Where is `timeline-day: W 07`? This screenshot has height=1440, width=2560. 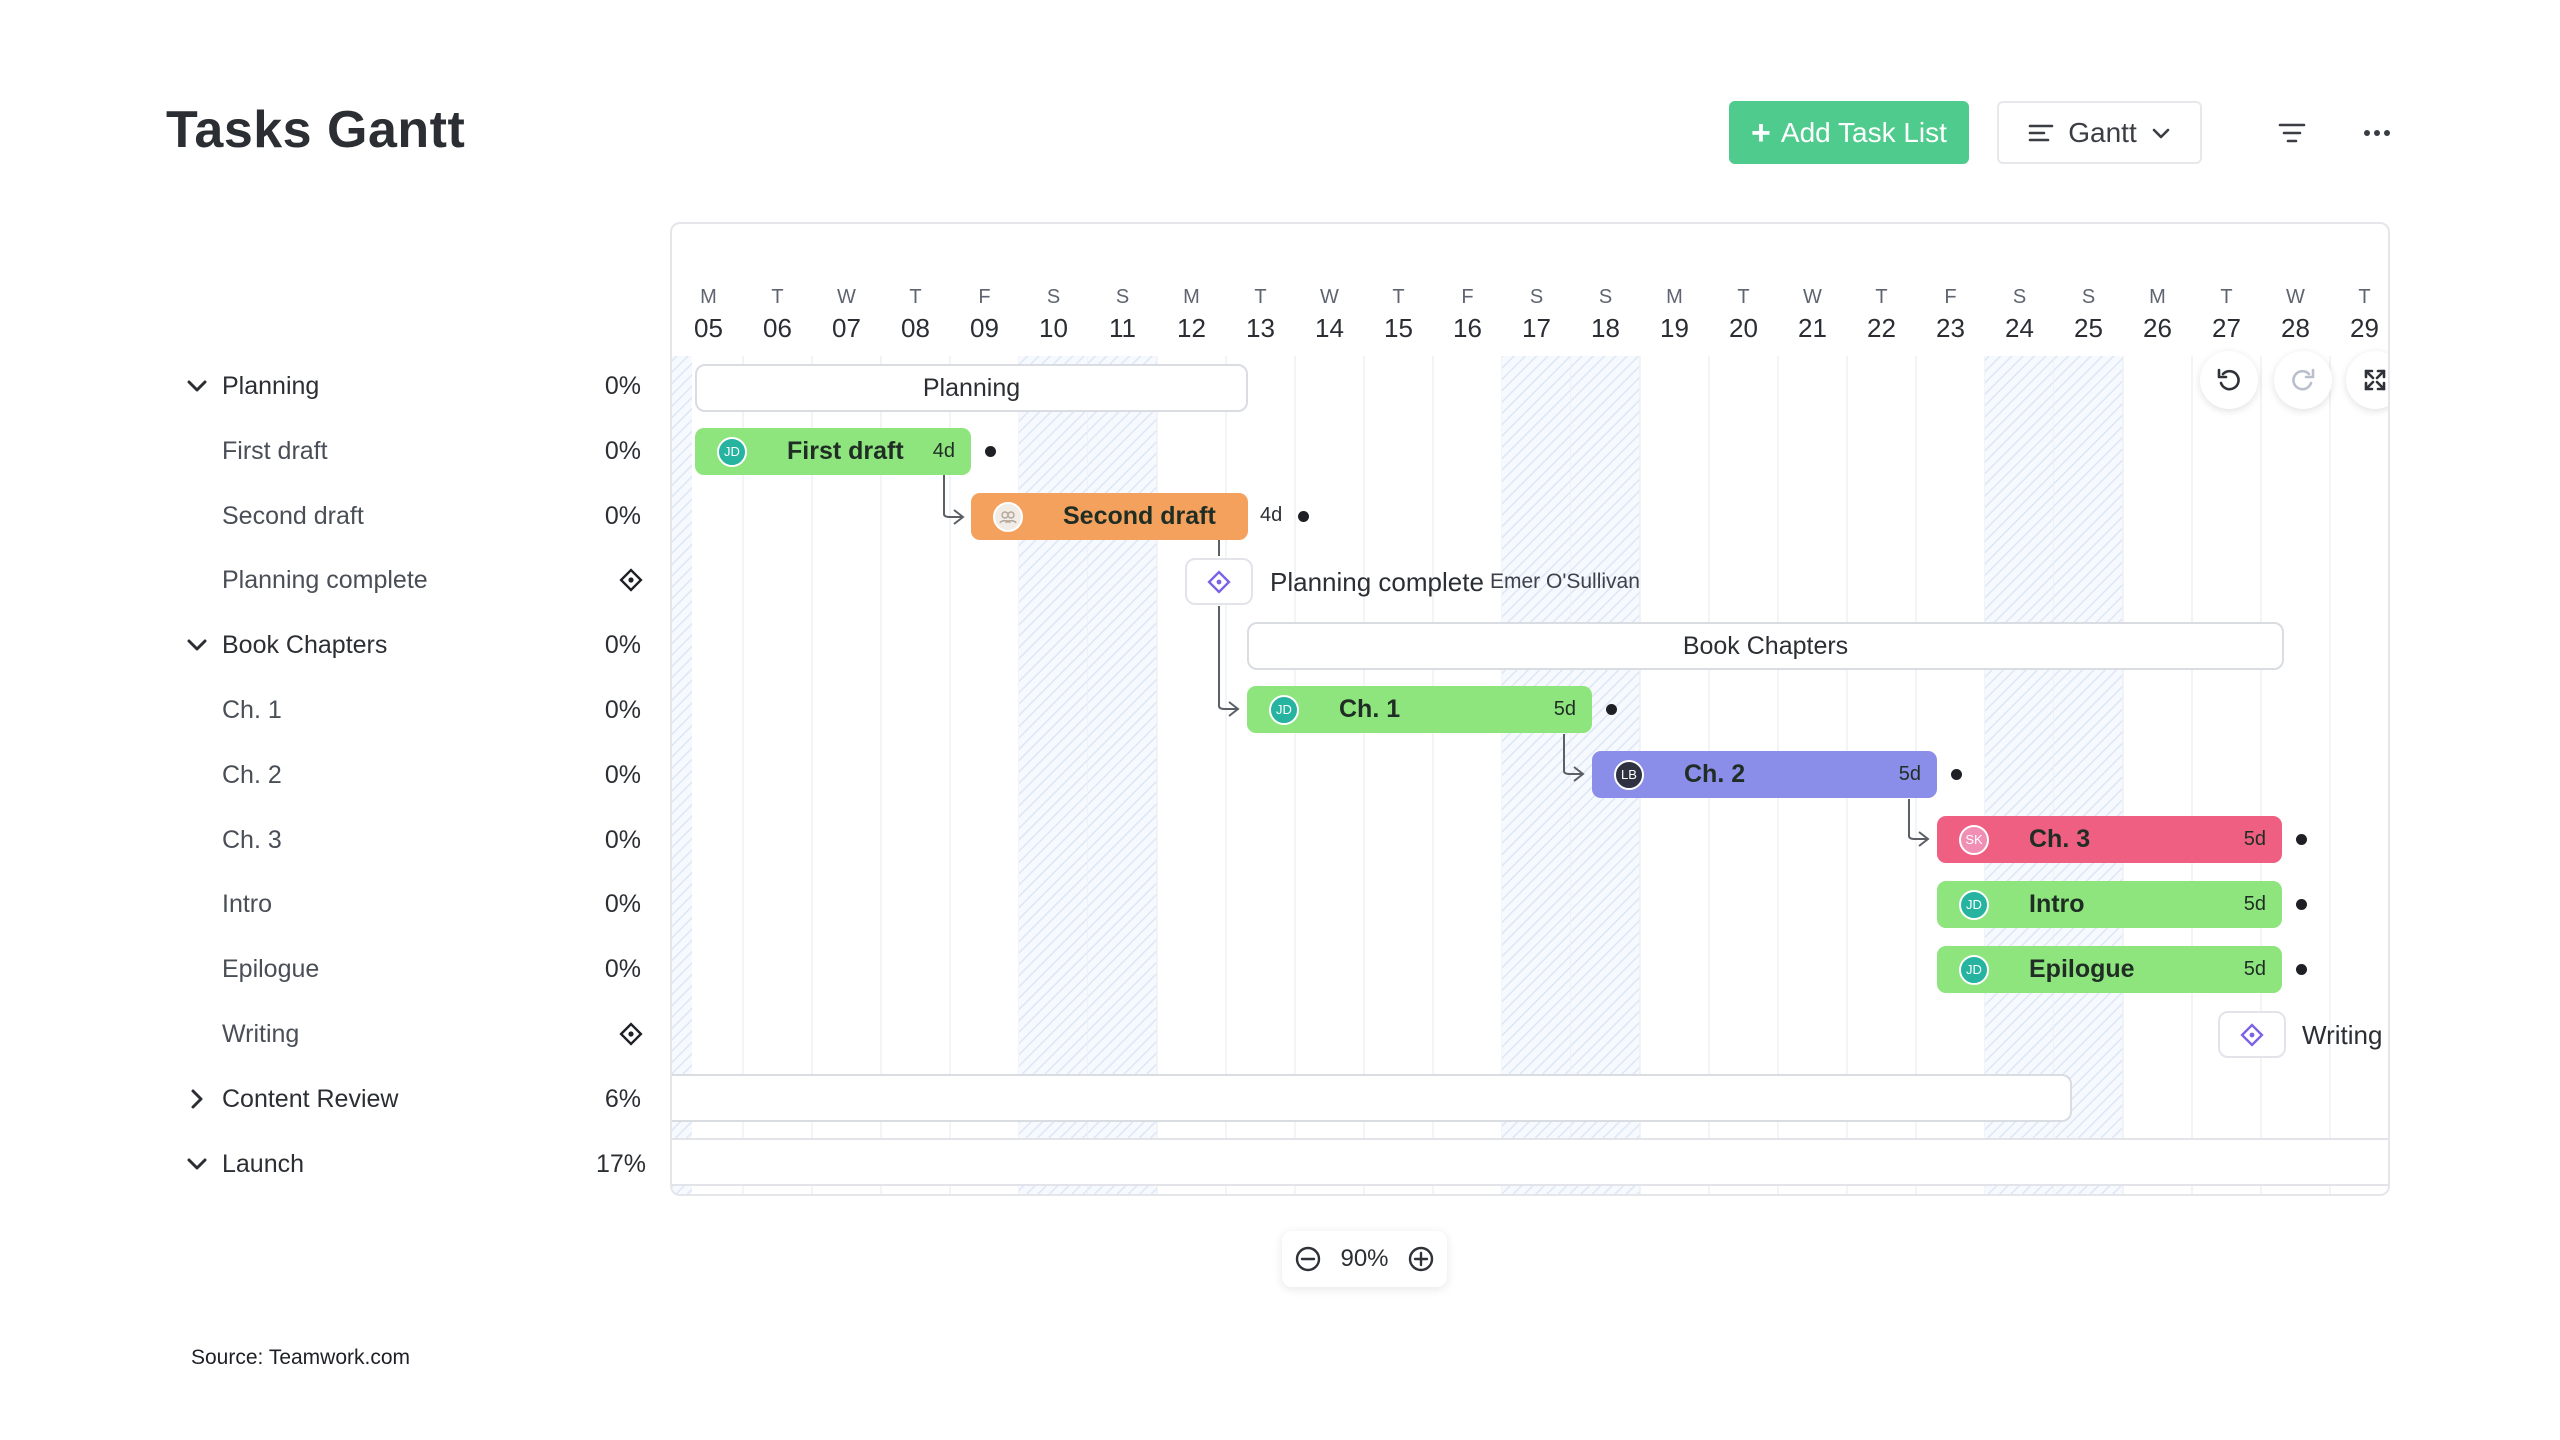 timeline-day: W 07 is located at coordinates (846, 284).